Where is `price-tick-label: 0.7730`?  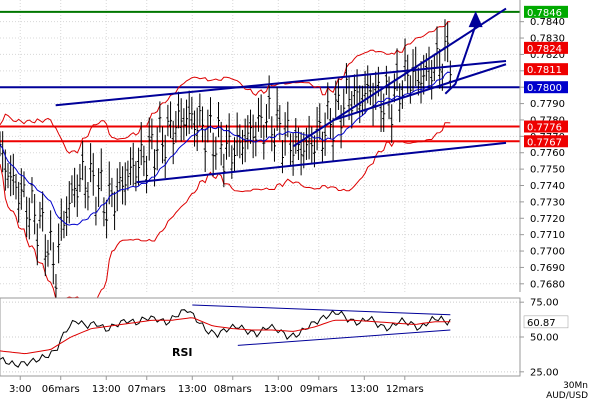
price-tick-label: 0.7730 is located at coordinates (547, 202).